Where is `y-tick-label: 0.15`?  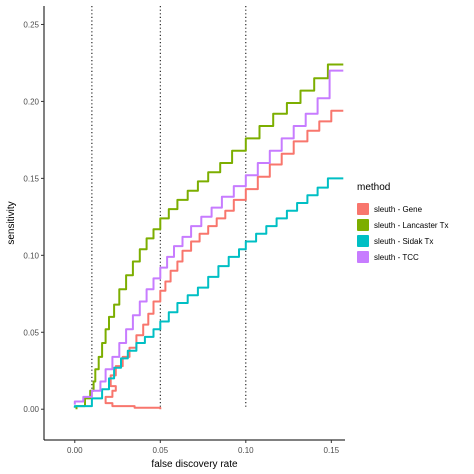
y-tick-label: 0.15 is located at coordinates (31, 178).